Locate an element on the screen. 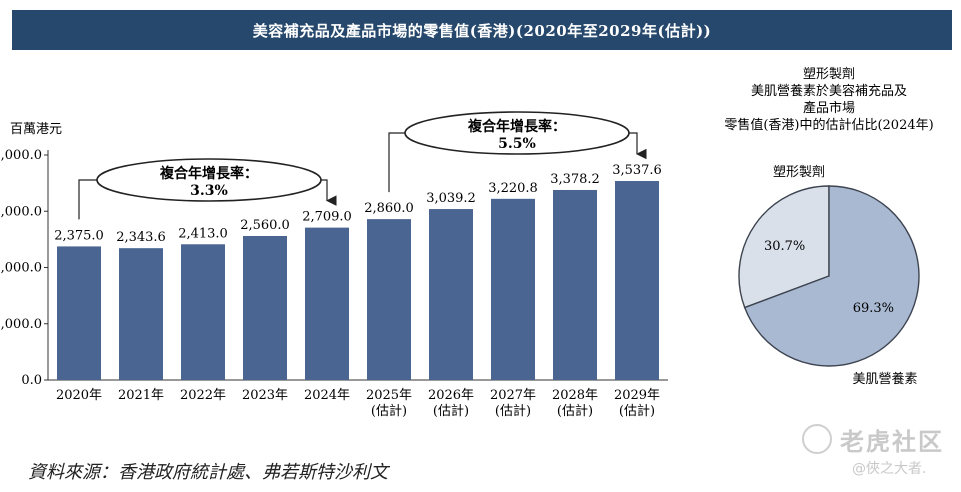 The image size is (961, 492). bar-value-label: 2,560.0 is located at coordinates (265, 225).